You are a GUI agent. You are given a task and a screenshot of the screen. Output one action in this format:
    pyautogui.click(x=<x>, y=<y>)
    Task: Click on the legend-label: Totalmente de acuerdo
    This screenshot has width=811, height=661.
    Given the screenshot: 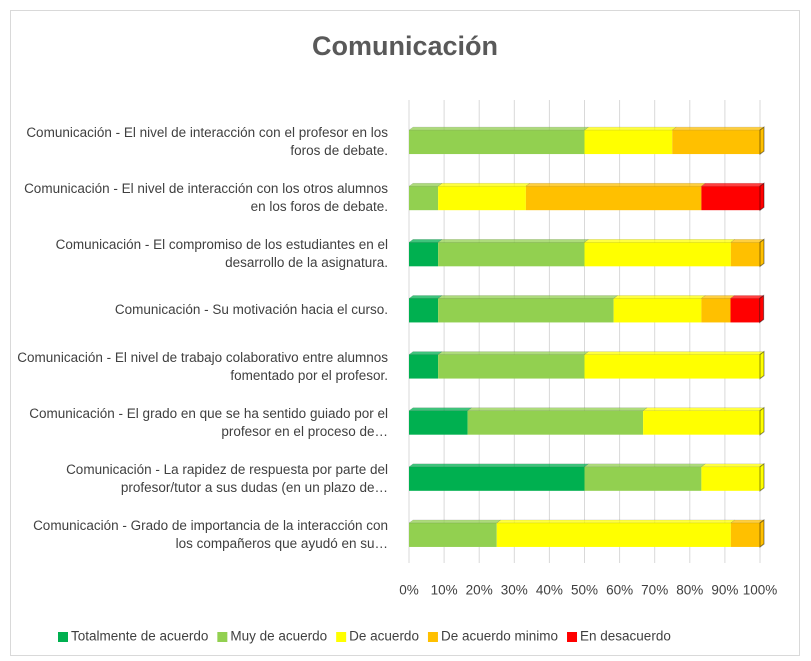 What is the action you would take?
    pyautogui.click(x=139, y=636)
    